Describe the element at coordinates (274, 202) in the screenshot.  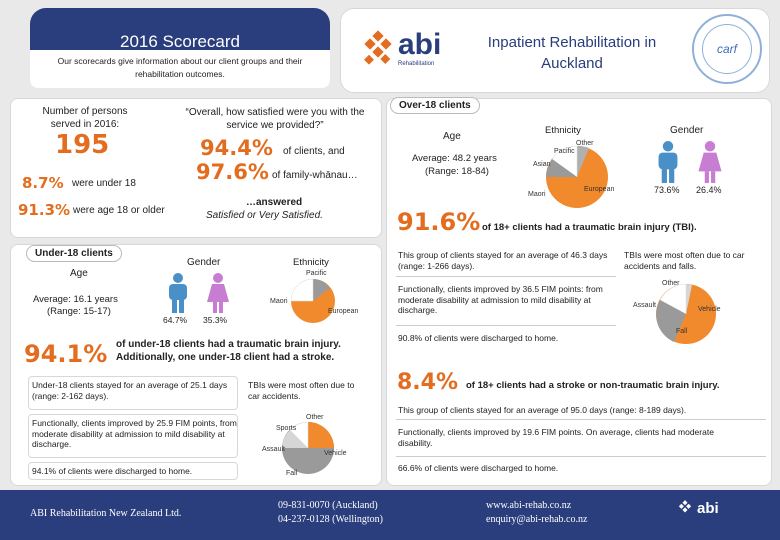
I see `answered-text: …answered` at that location.